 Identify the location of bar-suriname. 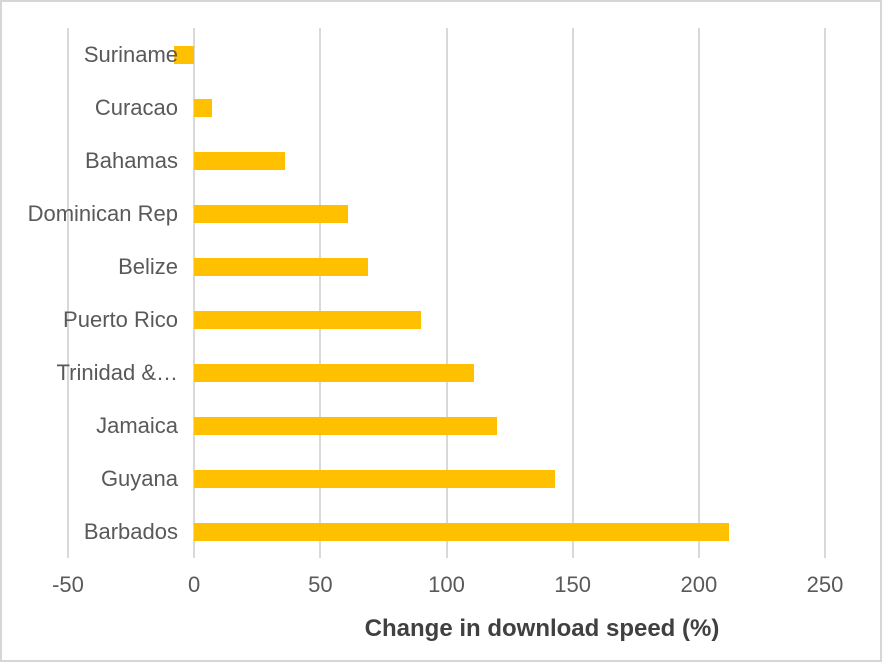
(184, 54).